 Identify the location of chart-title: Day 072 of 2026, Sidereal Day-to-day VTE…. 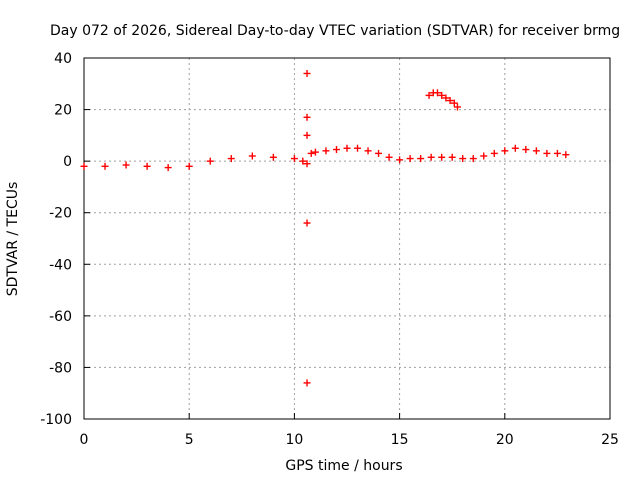
(335, 31).